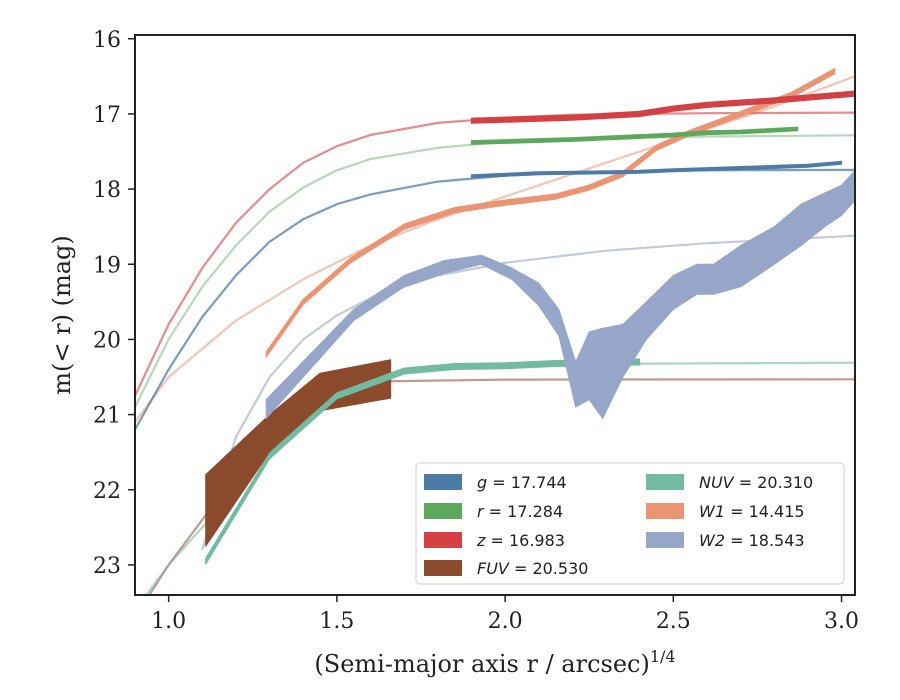 Image resolution: width=900 pixels, height=700 pixels. What do you see at coordinates (107, 190) in the screenshot?
I see `y-tick-label: 18` at bounding box center [107, 190].